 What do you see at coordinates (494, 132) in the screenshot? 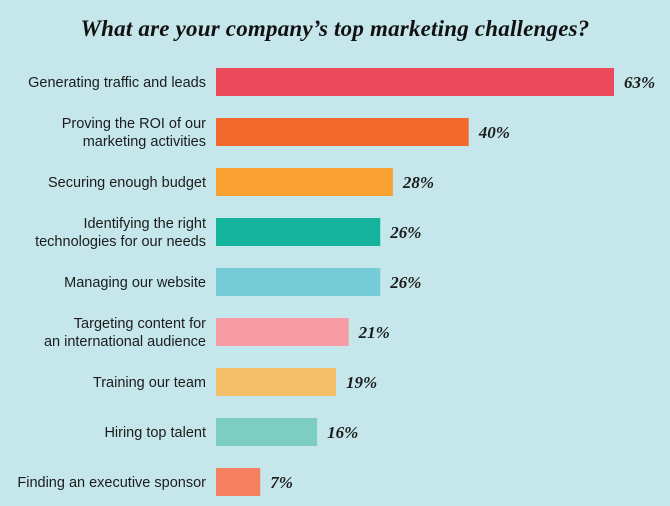
I see `value-label-1: 40%` at bounding box center [494, 132].